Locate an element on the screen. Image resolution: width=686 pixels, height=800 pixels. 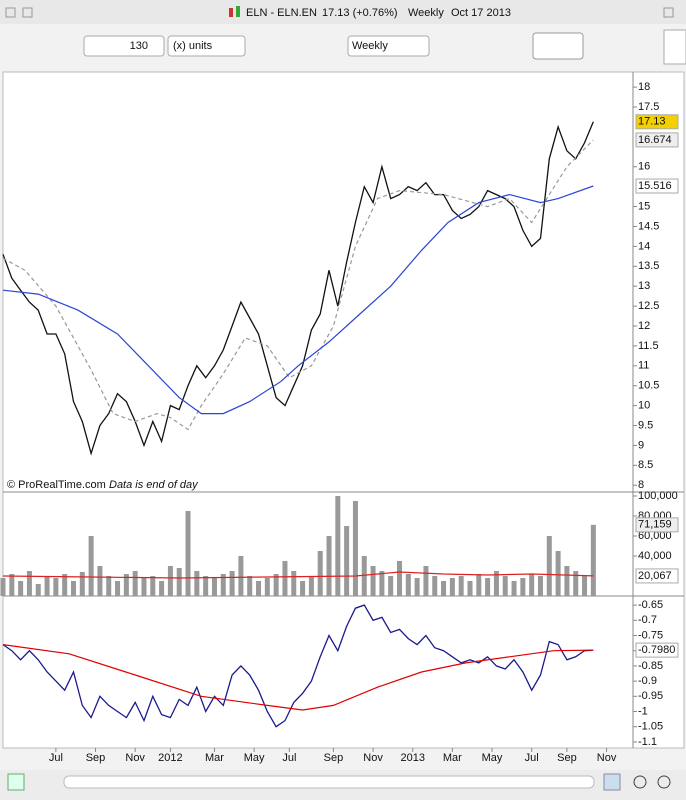
scrollbar is located at coordinates (329, 782).